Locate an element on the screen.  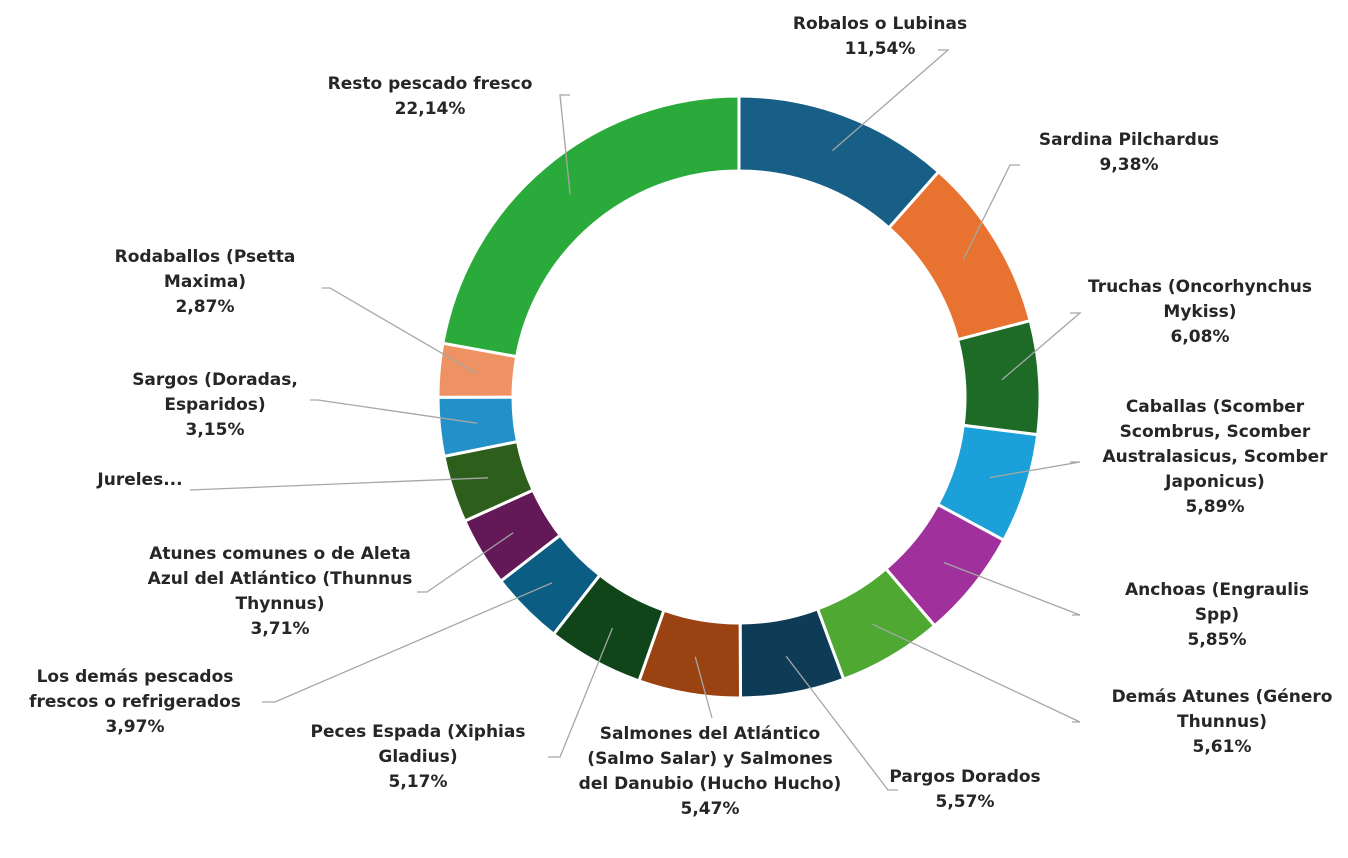
value-label: 5,85% is located at coordinates (1217, 640).